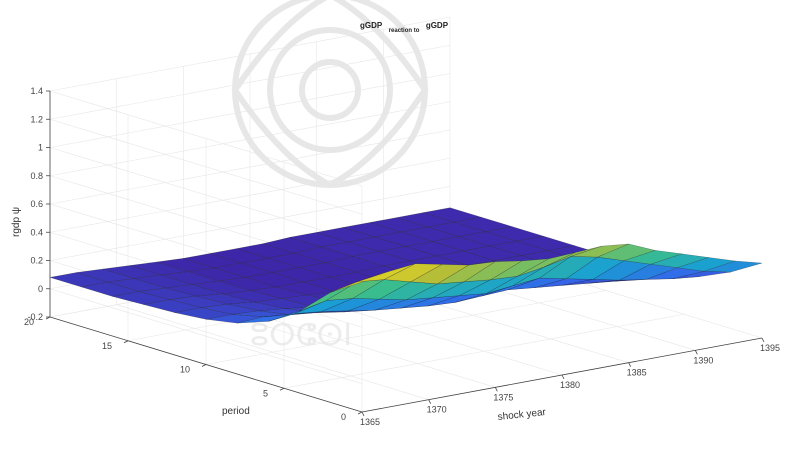  Describe the element at coordinates (185, 370) in the screenshot. I see `y-tick-label: 10` at that location.